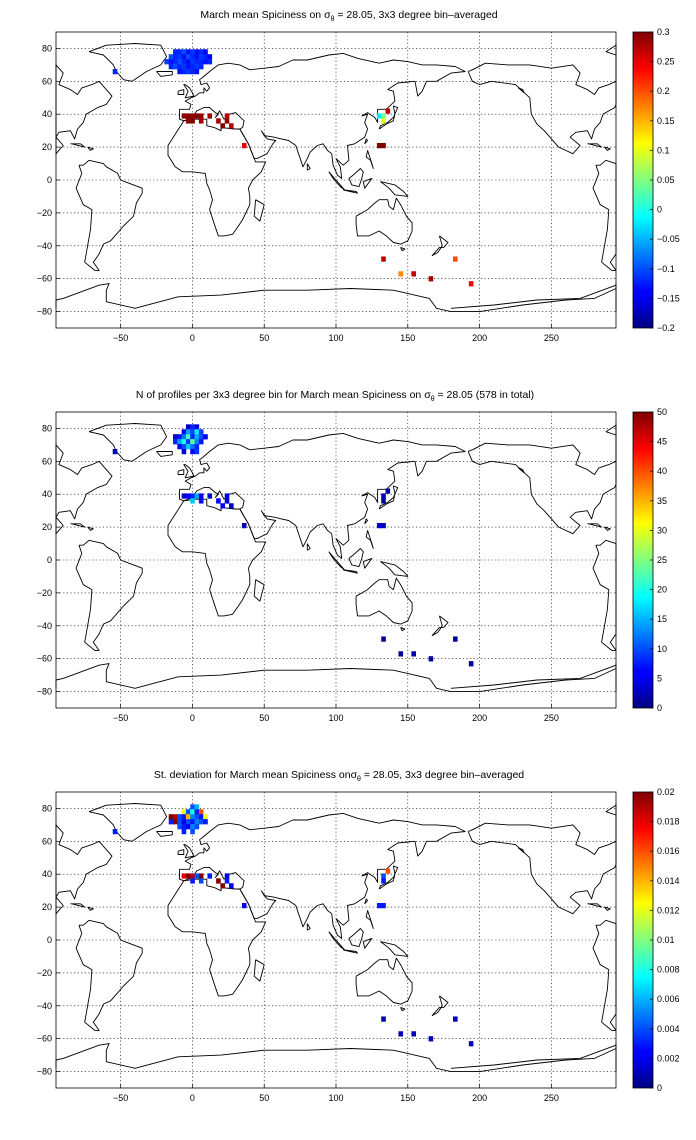 The width and height of the screenshot is (696, 1140). Describe the element at coordinates (336, 333) in the screenshot. I see `x-axis: −50 0 50 100 150 200 250` at that location.